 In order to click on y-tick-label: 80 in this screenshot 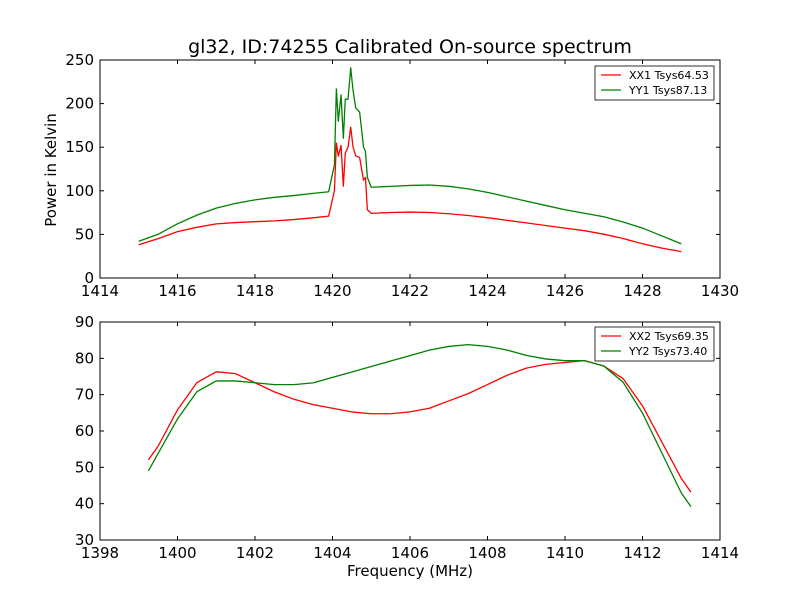, I will do `click(84, 358)`.